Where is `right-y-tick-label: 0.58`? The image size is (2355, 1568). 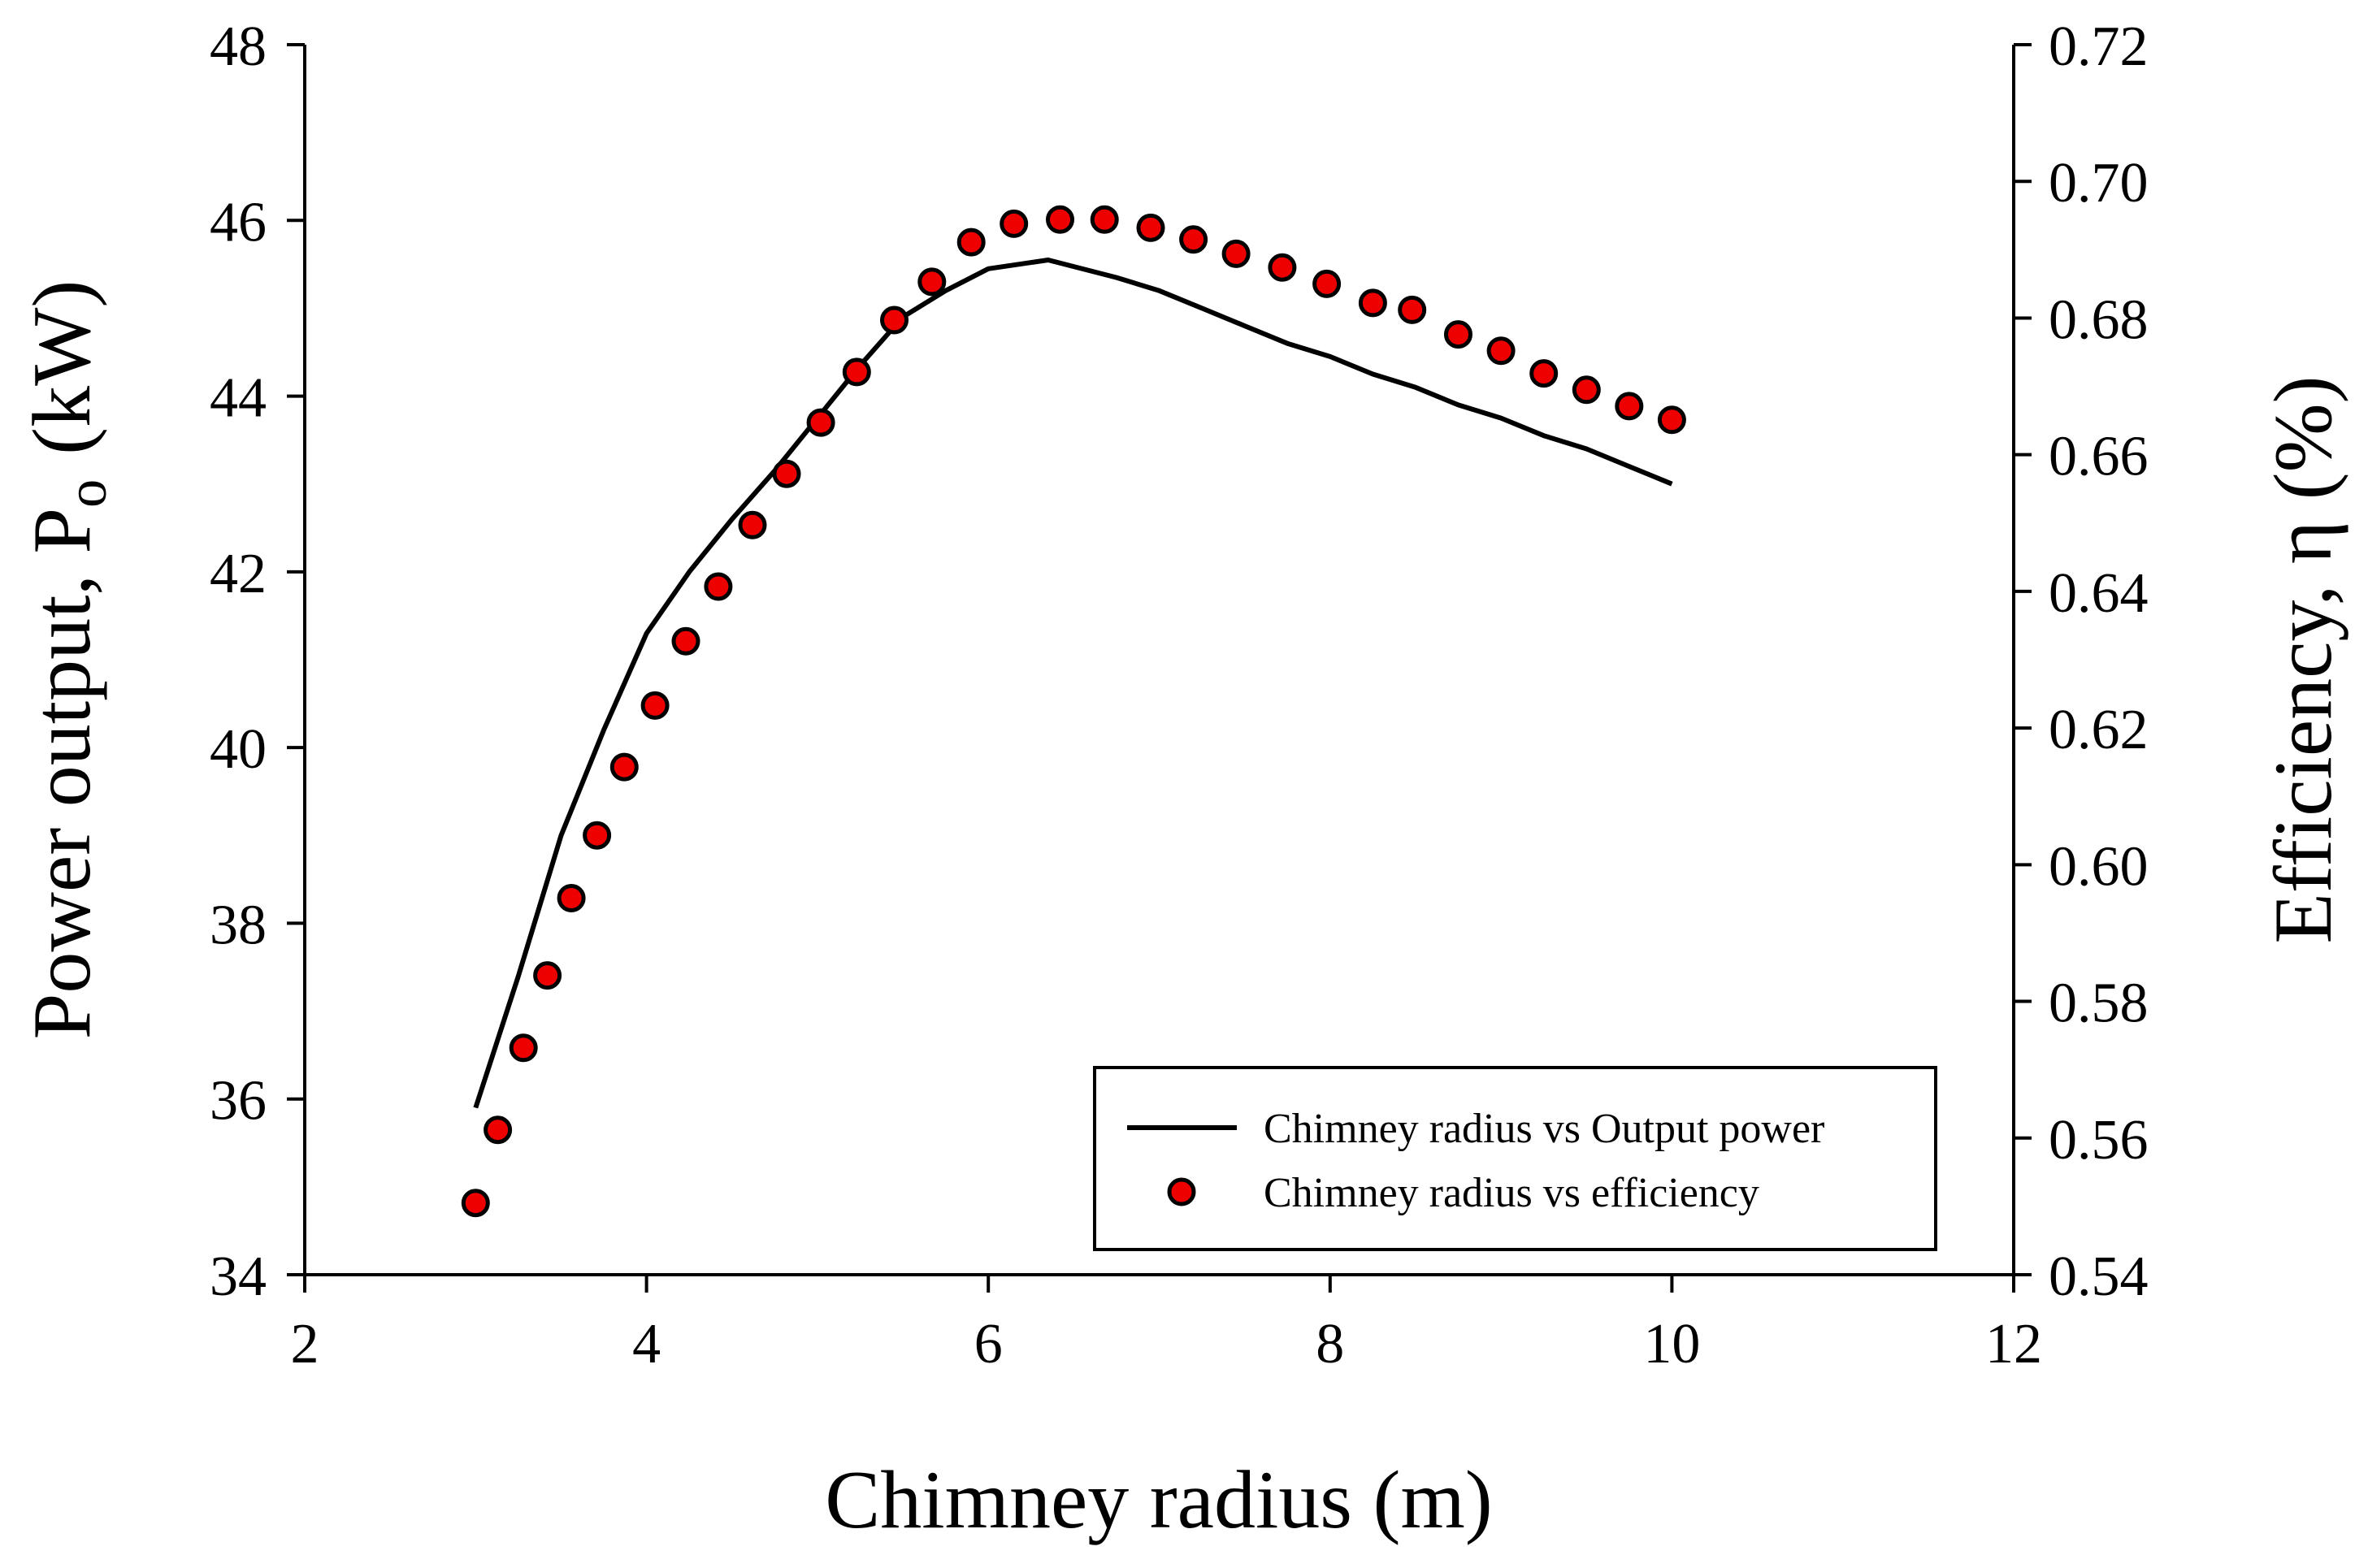 right-y-tick-label: 0.58 is located at coordinates (2099, 1003).